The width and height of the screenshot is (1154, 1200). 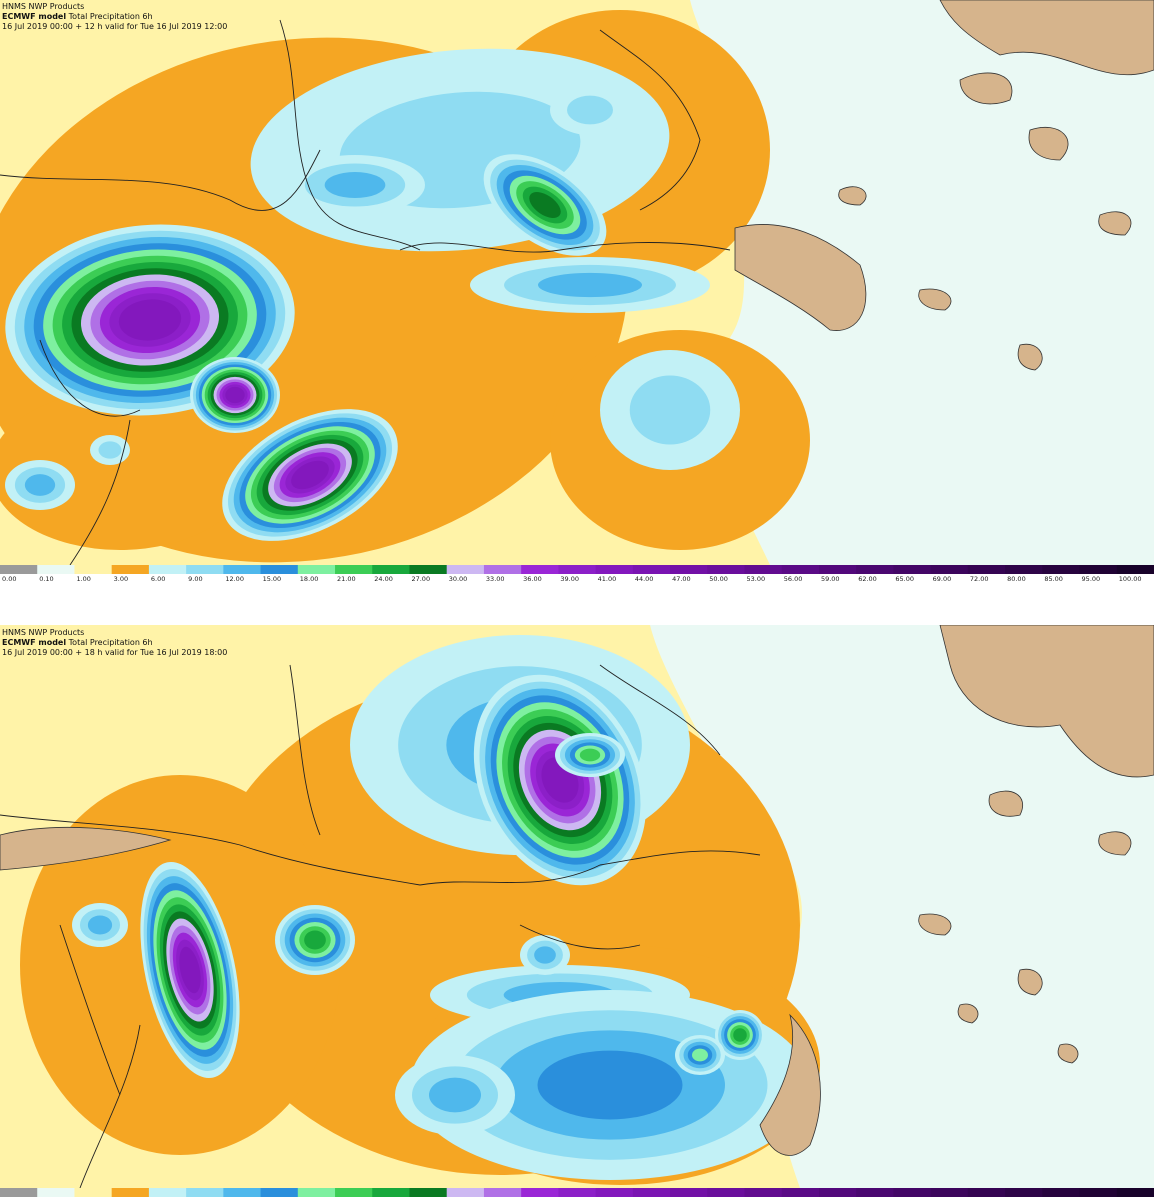 What do you see at coordinates (43, 6) in the screenshot?
I see `source: HNMS NWP Products` at bounding box center [43, 6].